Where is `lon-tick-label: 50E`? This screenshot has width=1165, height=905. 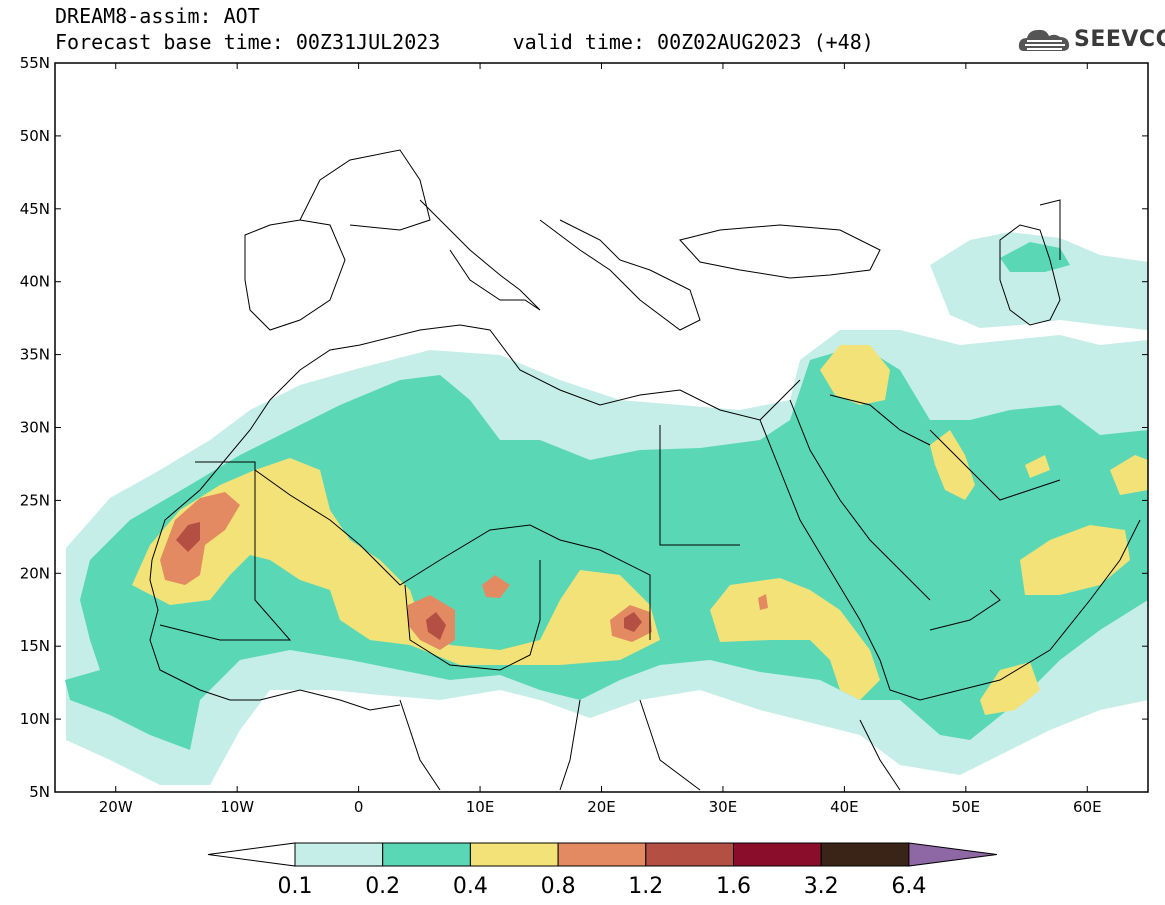 lon-tick-label: 50E is located at coordinates (966, 807).